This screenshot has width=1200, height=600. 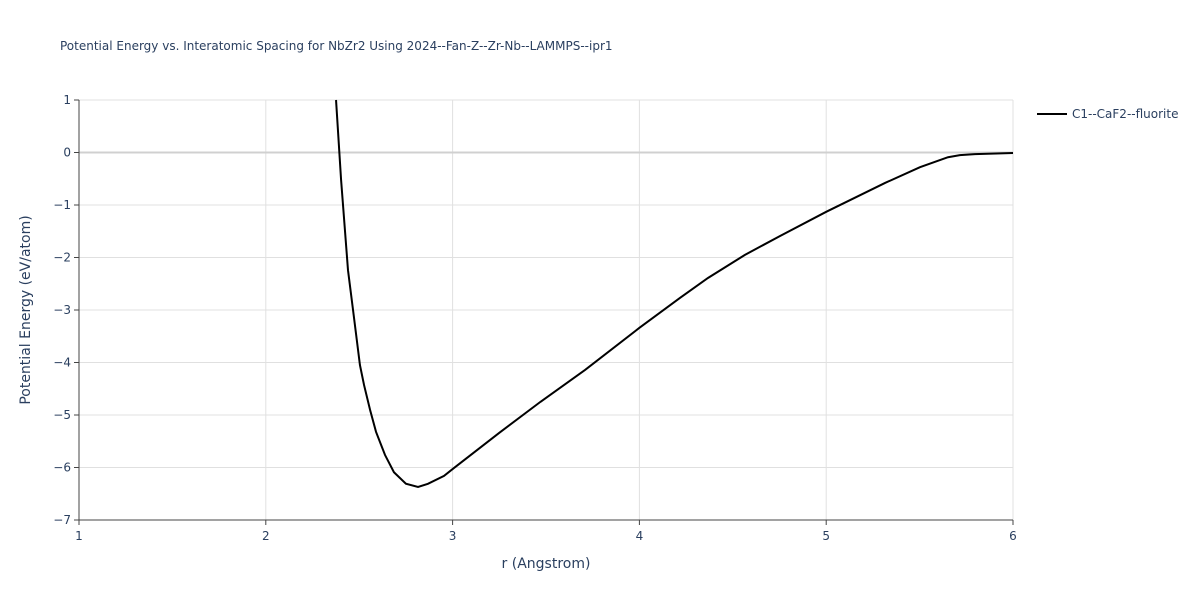 I want to click on y-tick-label: −1, so click(x=62, y=205).